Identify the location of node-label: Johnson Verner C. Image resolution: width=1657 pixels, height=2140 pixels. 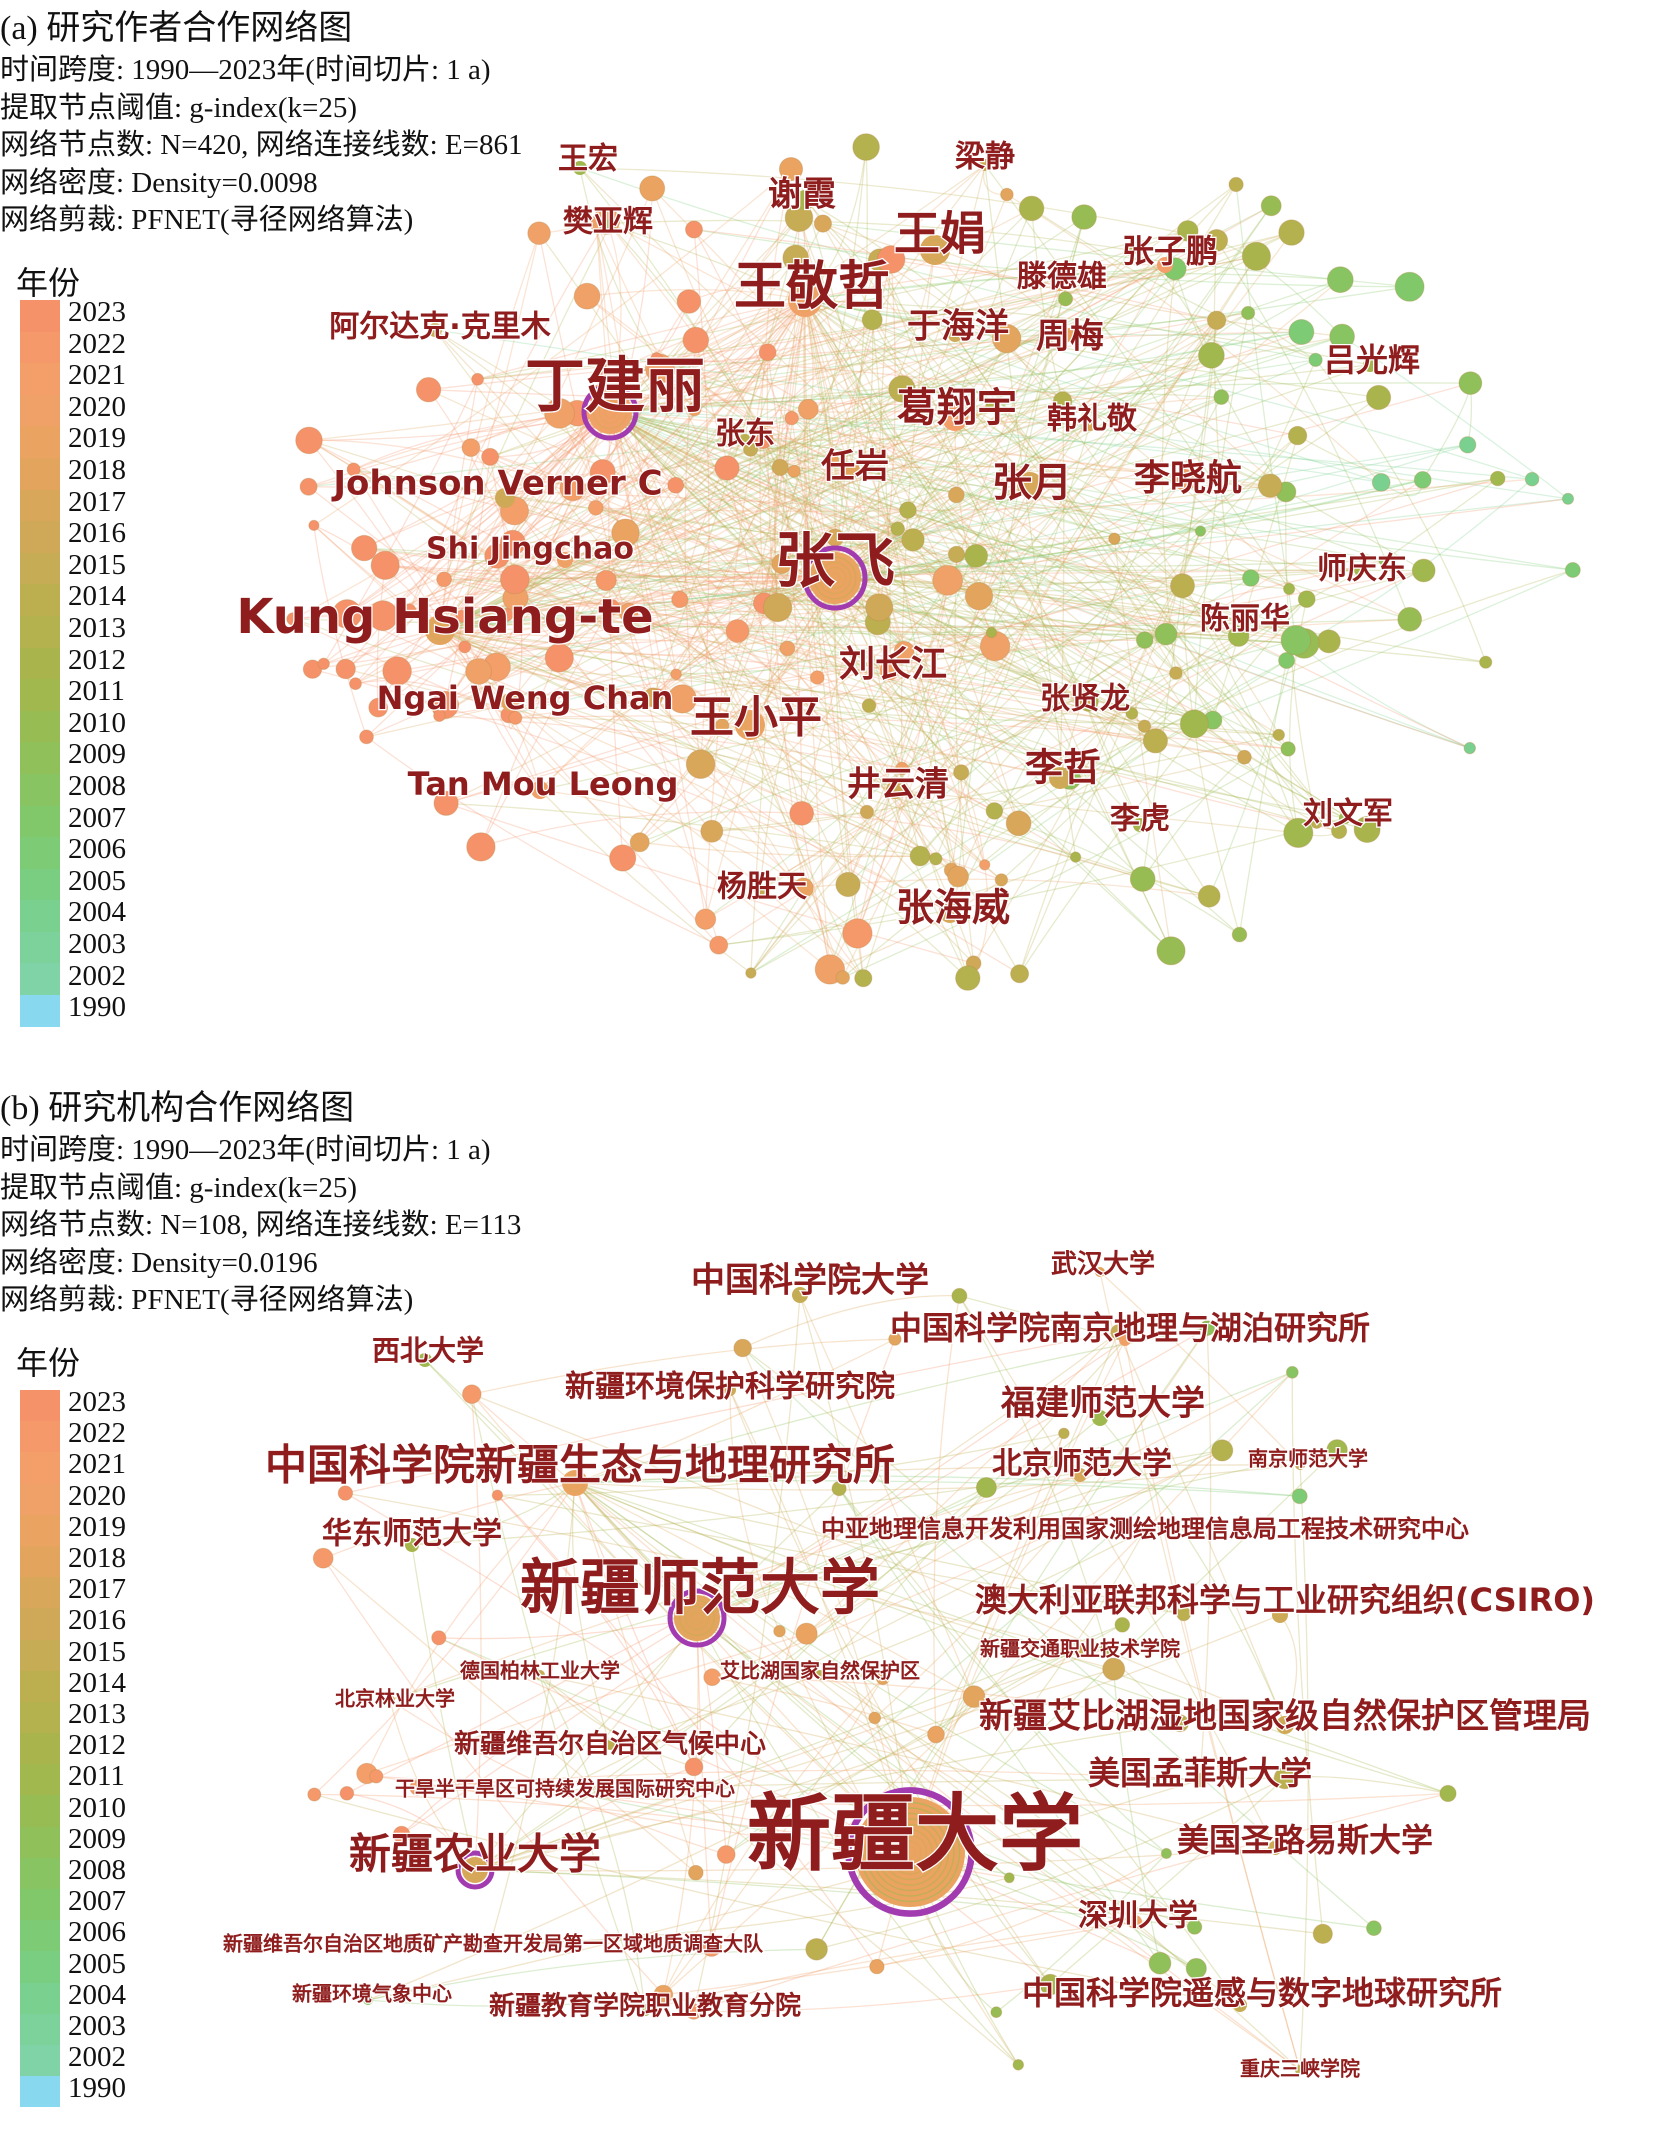
(496, 484).